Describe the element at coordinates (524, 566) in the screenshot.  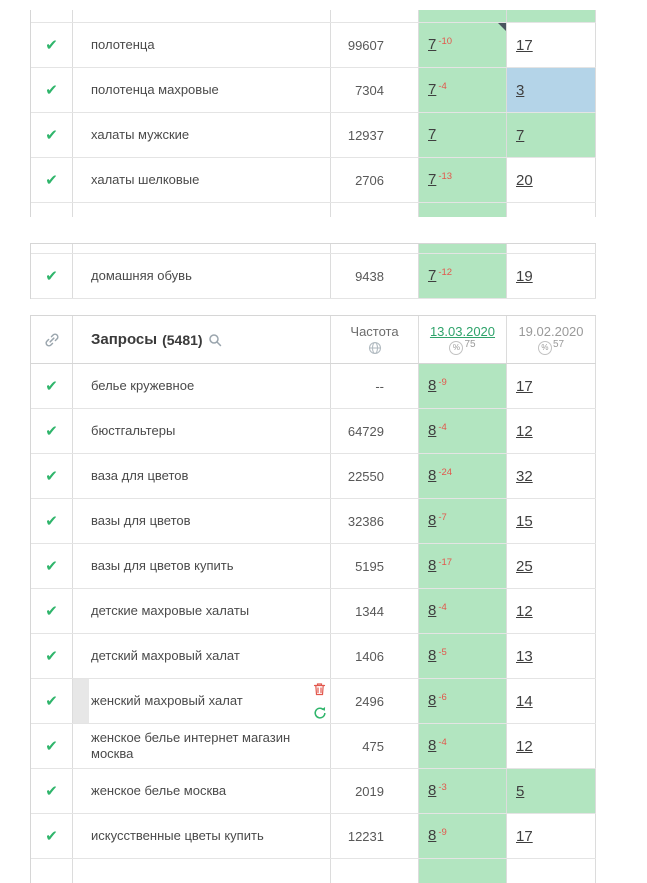
I see `previous-position-link: 25` at that location.